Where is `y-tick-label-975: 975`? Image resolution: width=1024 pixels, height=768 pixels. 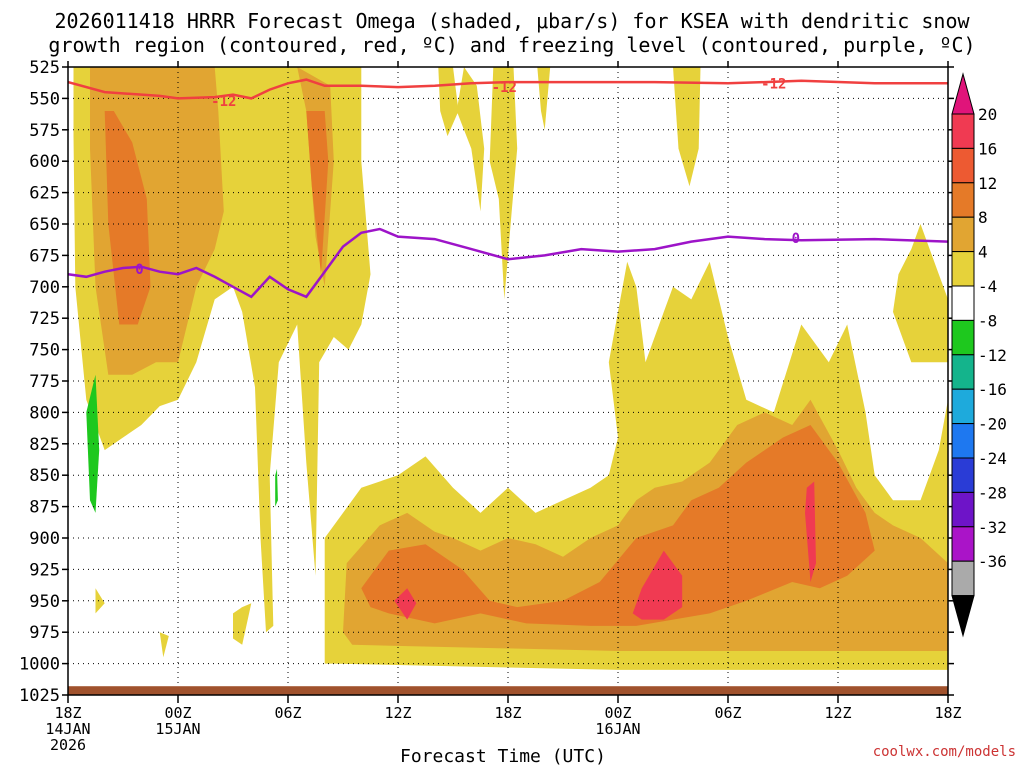
y-tick-label-975: 975 is located at coordinates (44, 633).